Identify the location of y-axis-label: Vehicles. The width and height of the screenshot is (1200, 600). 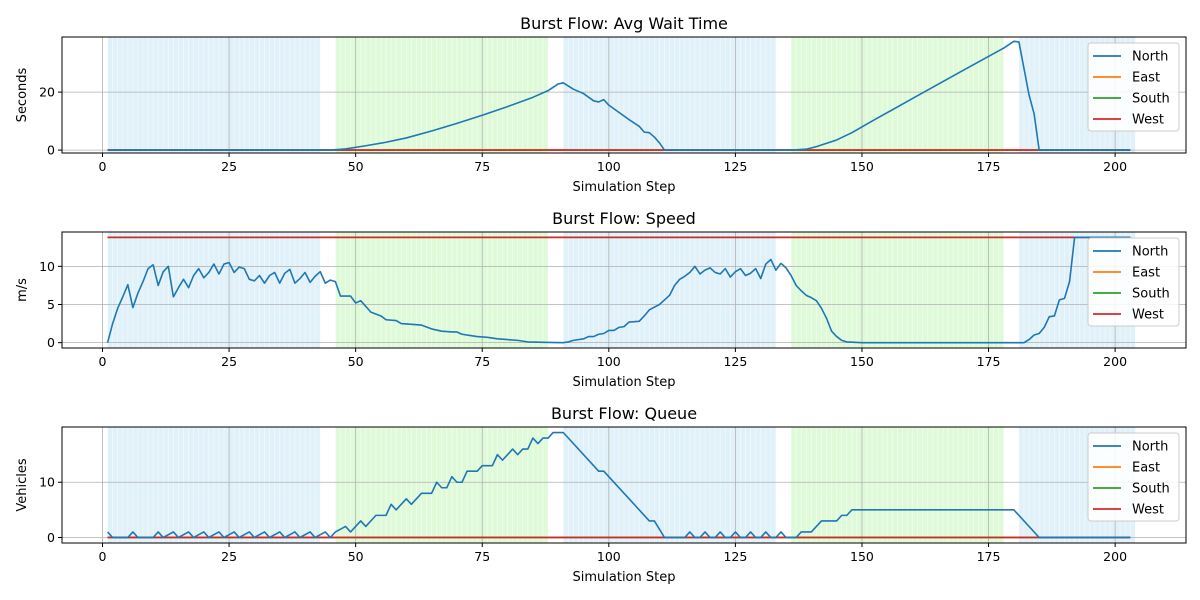
(22, 484).